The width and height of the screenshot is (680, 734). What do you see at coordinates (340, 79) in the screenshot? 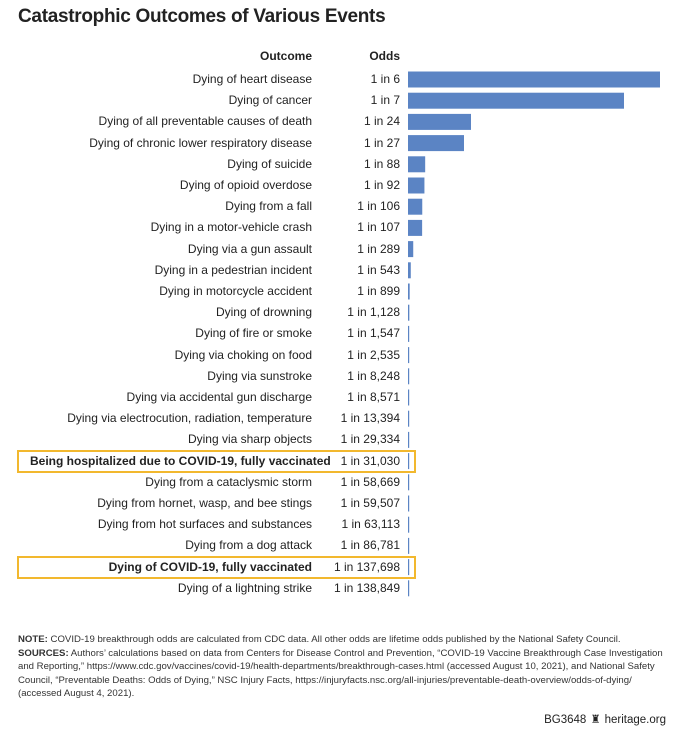
I see `chart-row: Dying of heart disease 1 in 6` at bounding box center [340, 79].